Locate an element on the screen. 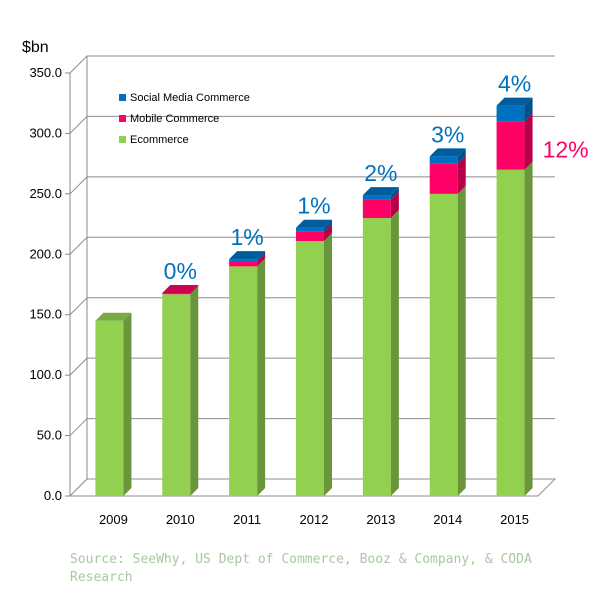 The height and width of the screenshot is (598, 613). annotation-5: 4% is located at coordinates (514, 84).